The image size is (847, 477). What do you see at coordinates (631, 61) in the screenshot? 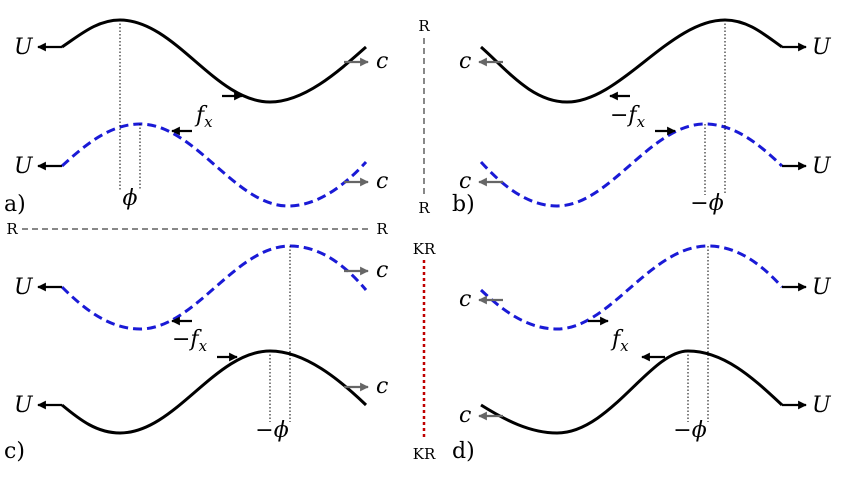
I see `panel-b-solid-wave` at bounding box center [631, 61].